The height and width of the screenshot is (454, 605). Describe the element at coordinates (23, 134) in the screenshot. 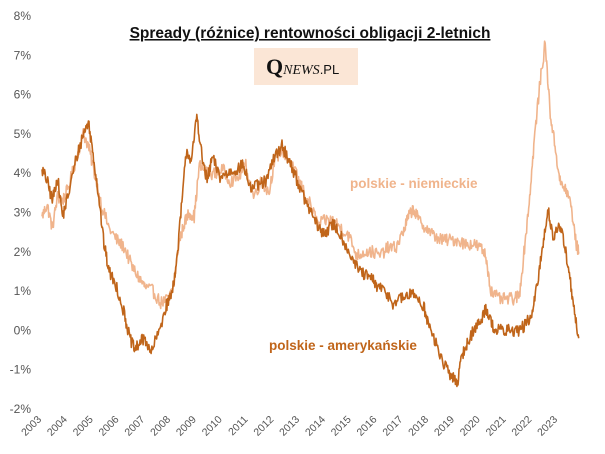

I see `y-tick-label: 5%` at that location.